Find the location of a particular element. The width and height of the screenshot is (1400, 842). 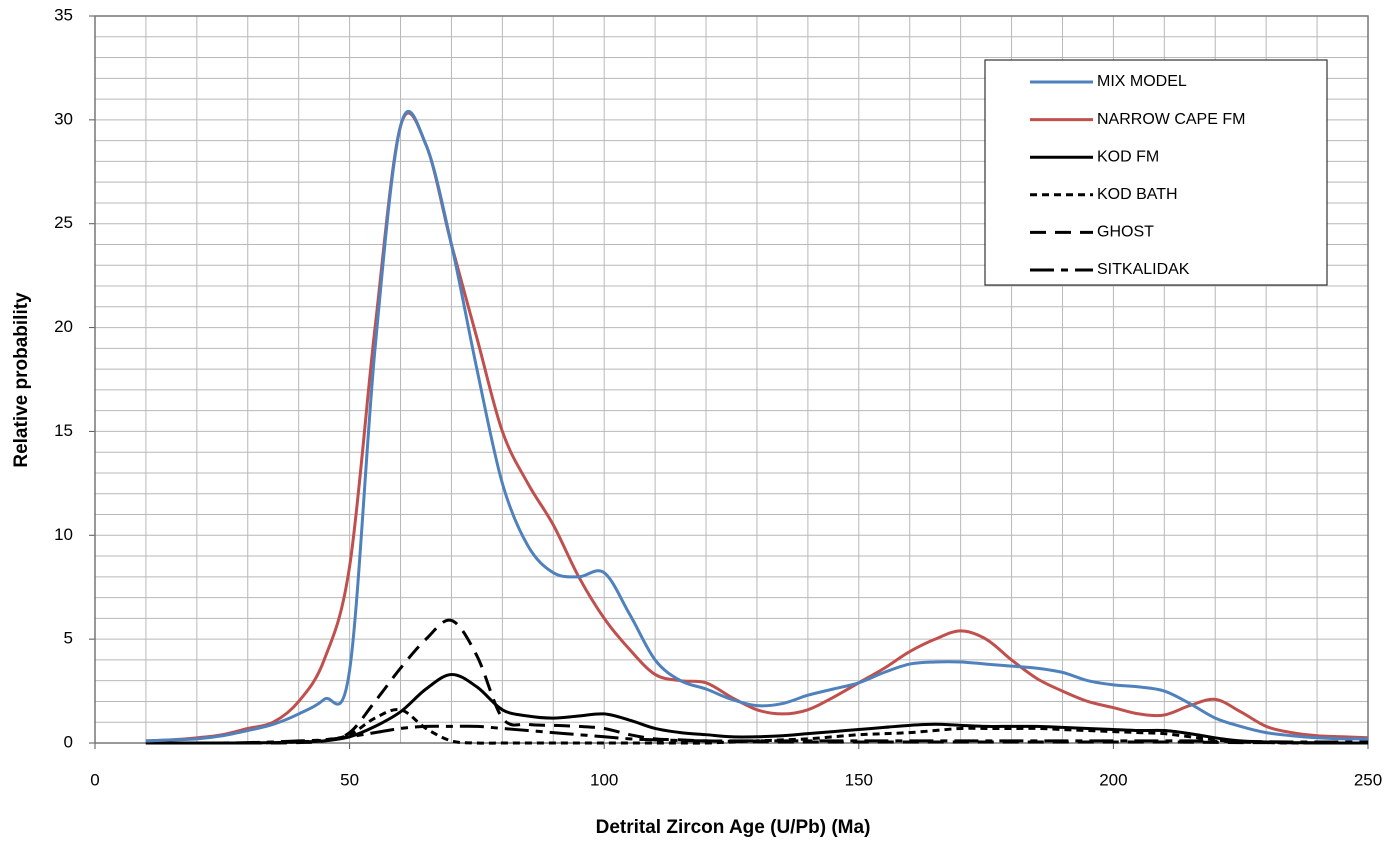

y-tick-label: 10 is located at coordinates (63, 534).